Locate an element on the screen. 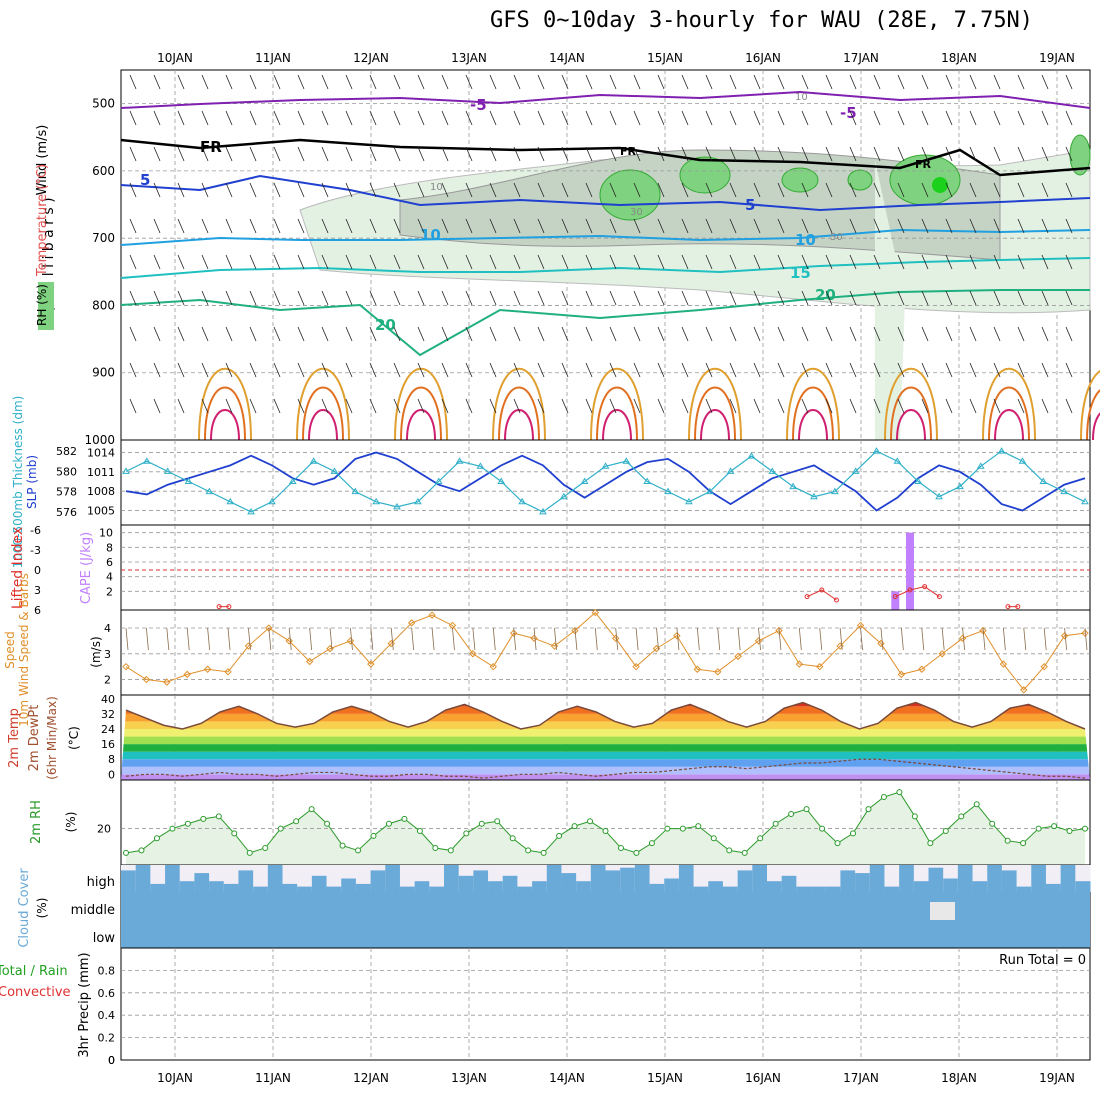  date-label-bottom: 13JAN is located at coordinates (469, 1078).